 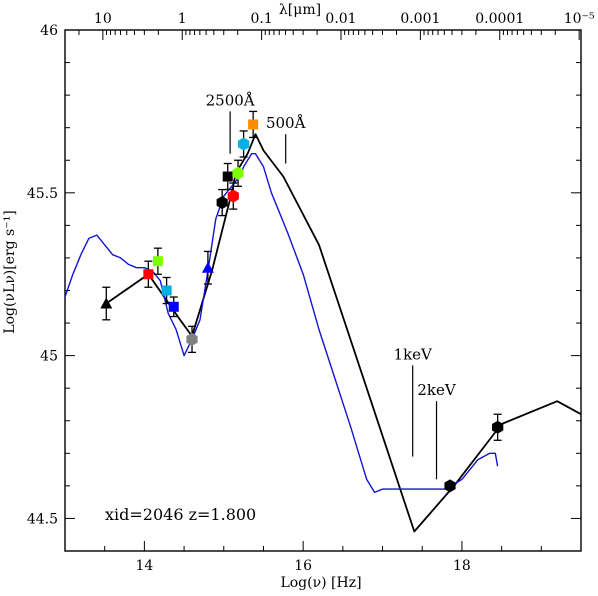 What do you see at coordinates (499, 19) in the screenshot?
I see `top-tick-label: 0.0001` at bounding box center [499, 19].